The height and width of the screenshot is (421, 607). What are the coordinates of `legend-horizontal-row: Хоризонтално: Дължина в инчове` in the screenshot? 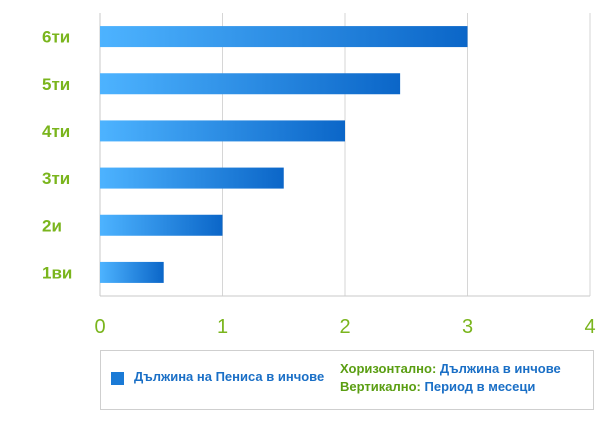 It's located at (450, 369).